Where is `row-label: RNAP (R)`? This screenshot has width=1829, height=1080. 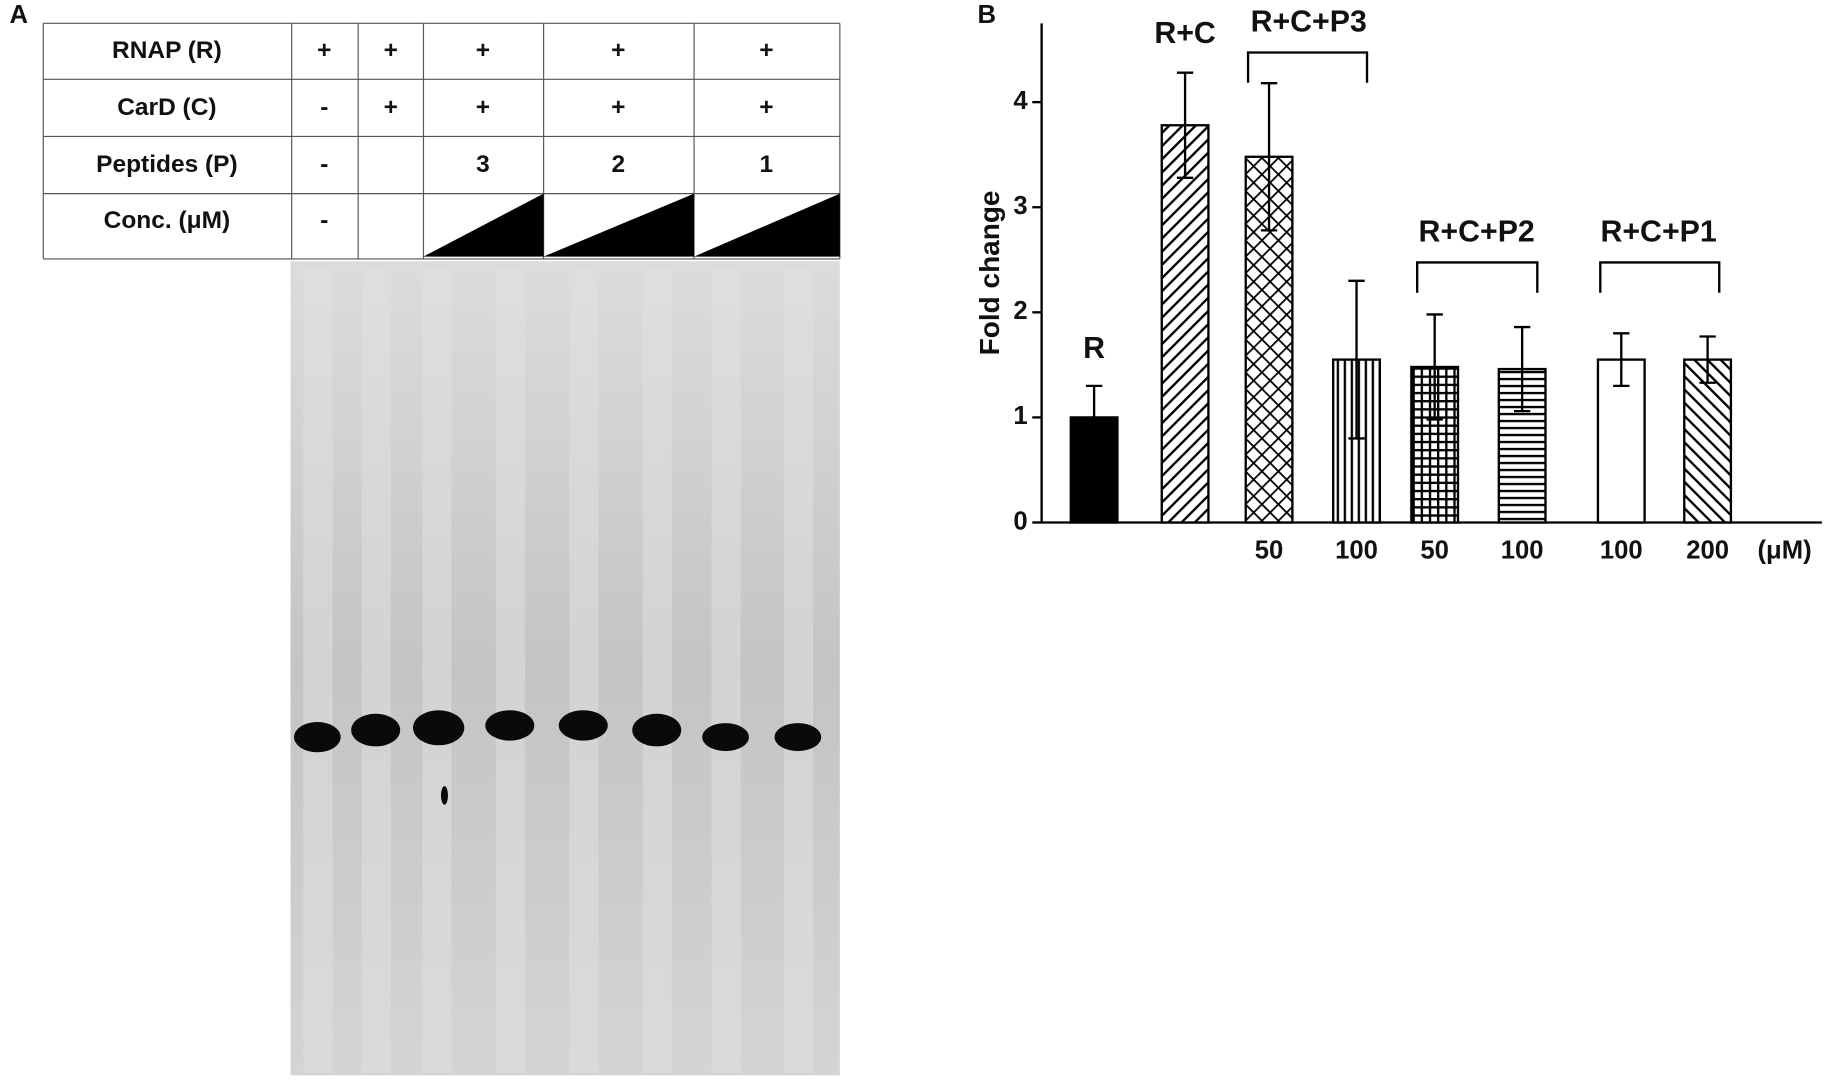 row-label: RNAP (R) is located at coordinates (167, 50).